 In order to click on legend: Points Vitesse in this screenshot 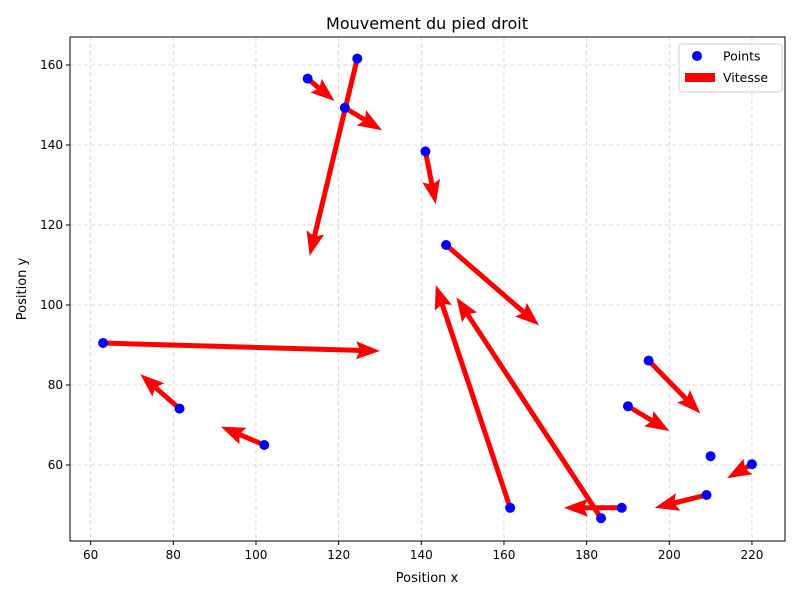, I will do `click(730, 68)`.